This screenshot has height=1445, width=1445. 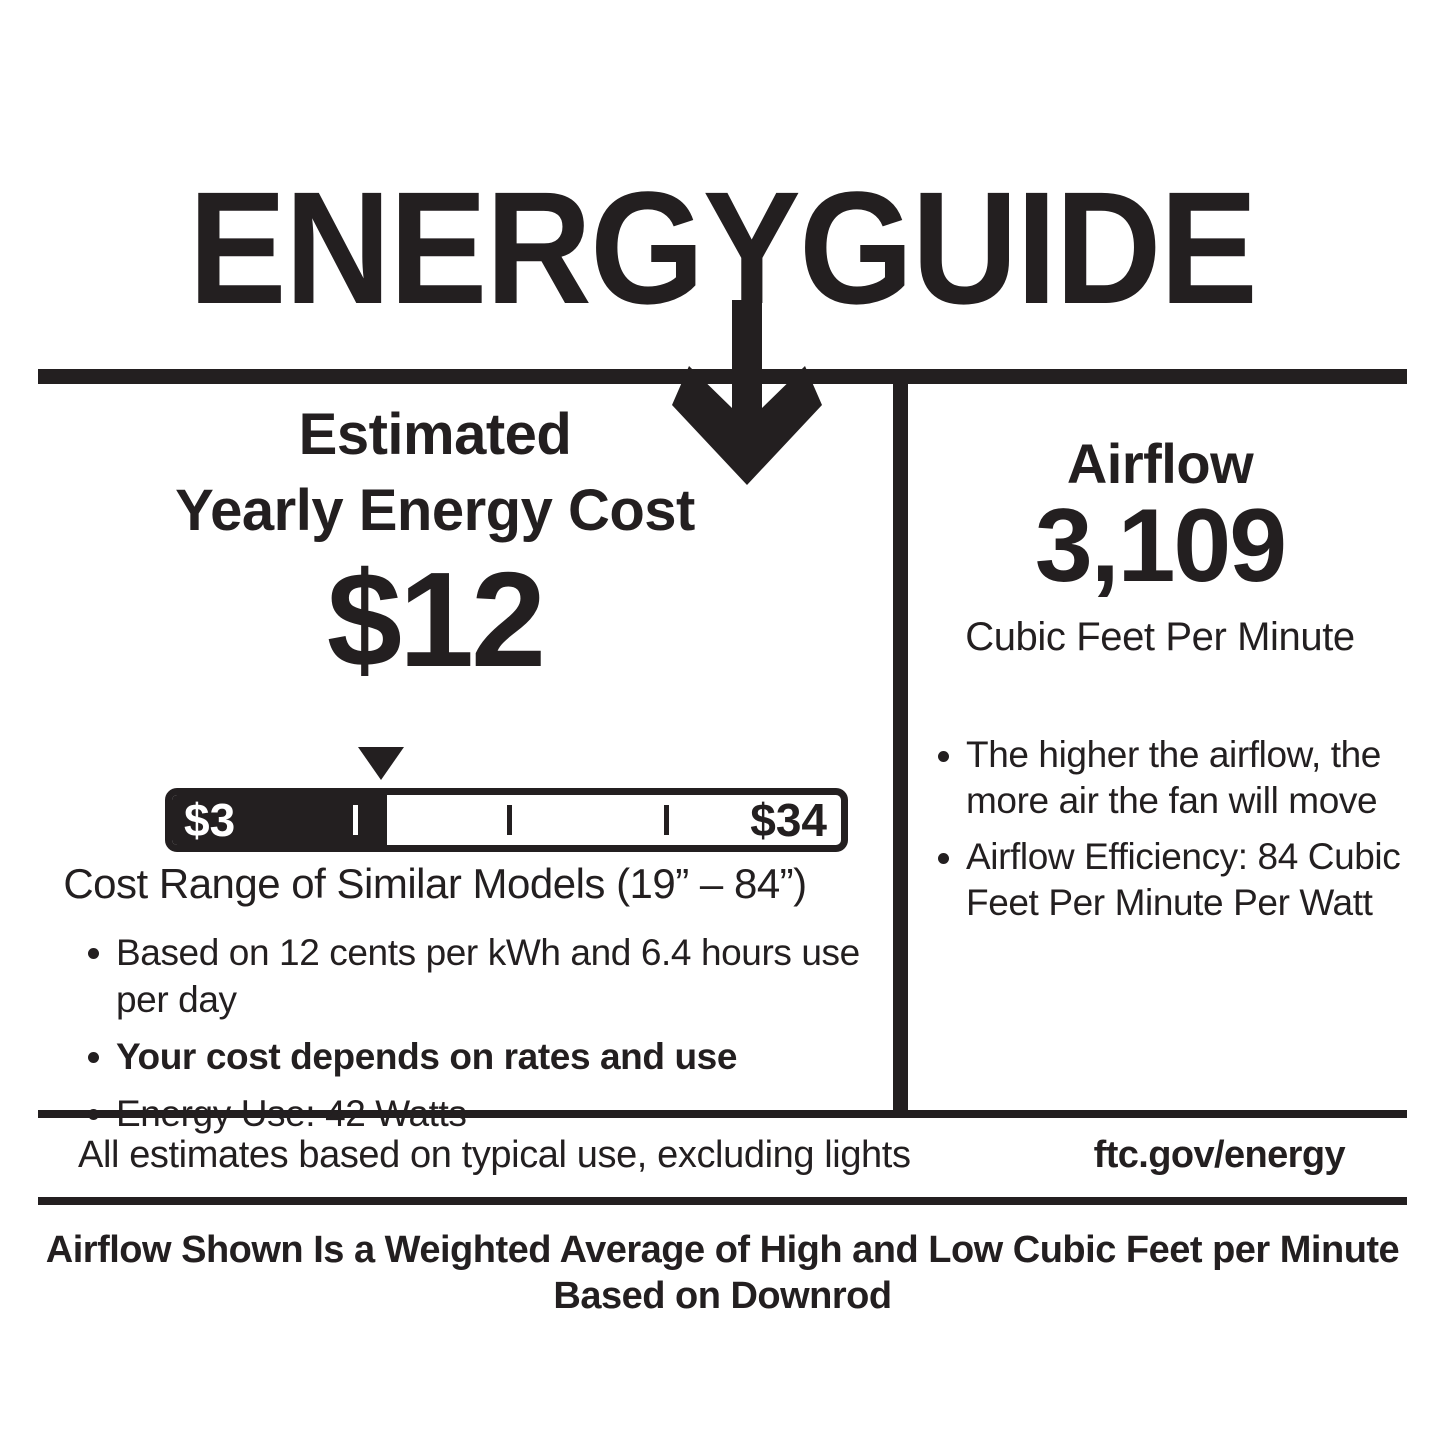 I want to click on estimated-cost-heading-line2: Yearly Energy Cost, so click(x=435, y=510).